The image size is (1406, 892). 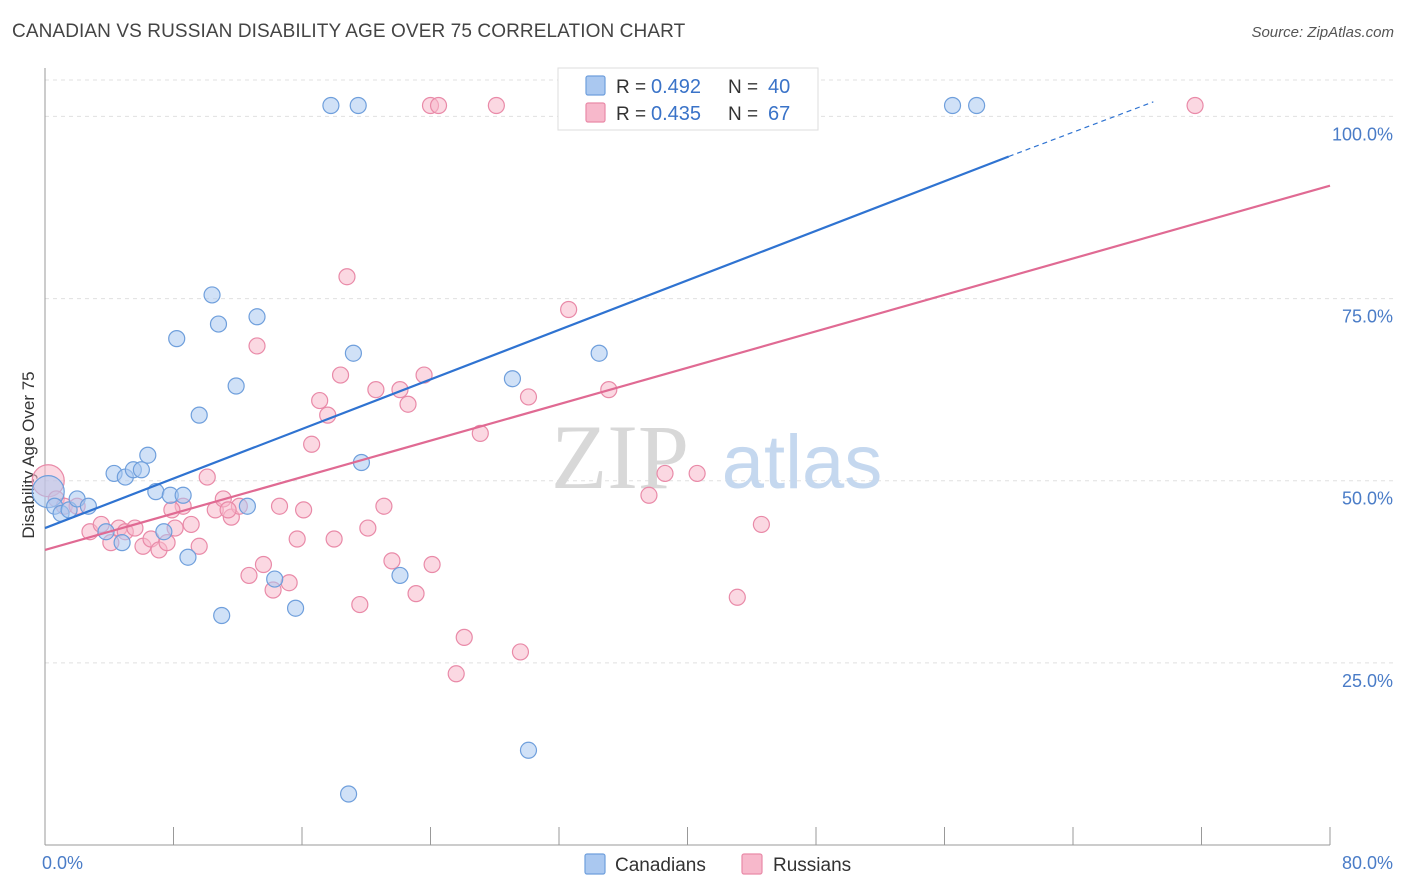 What do you see at coordinates (812, 865) in the screenshot?
I see `bottom-legend-label-russians: Russians` at bounding box center [812, 865].